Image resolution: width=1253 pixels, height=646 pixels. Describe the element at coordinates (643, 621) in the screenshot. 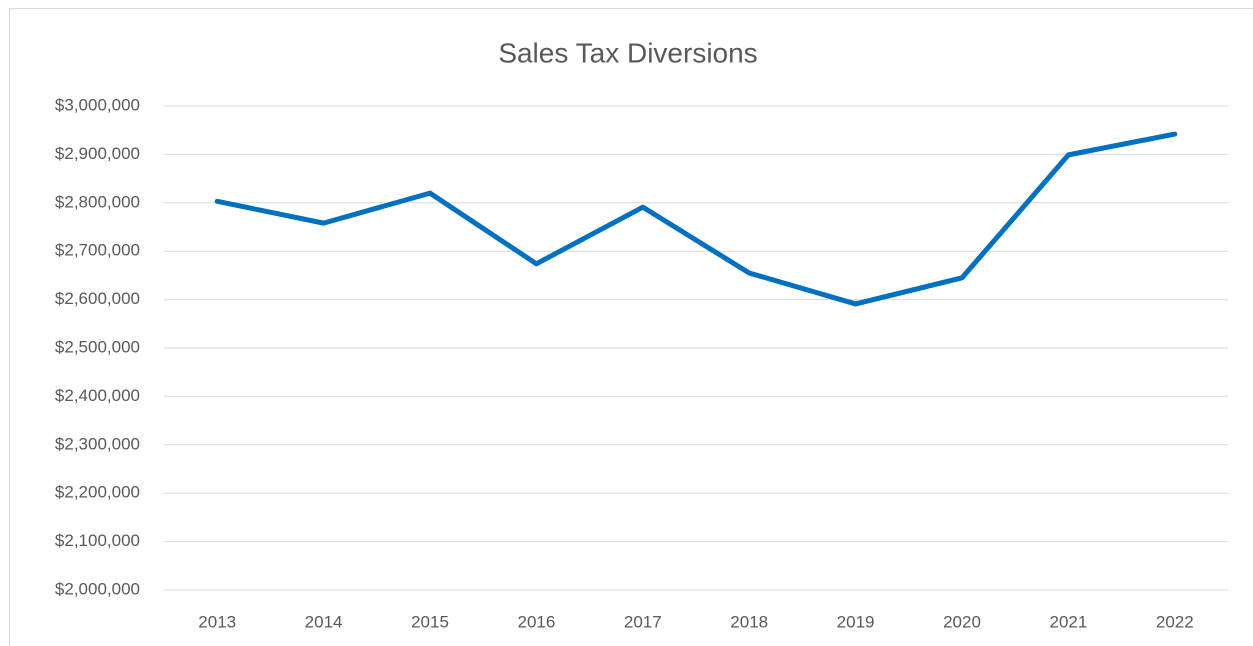

I see `x-tick-label: 2017` at that location.